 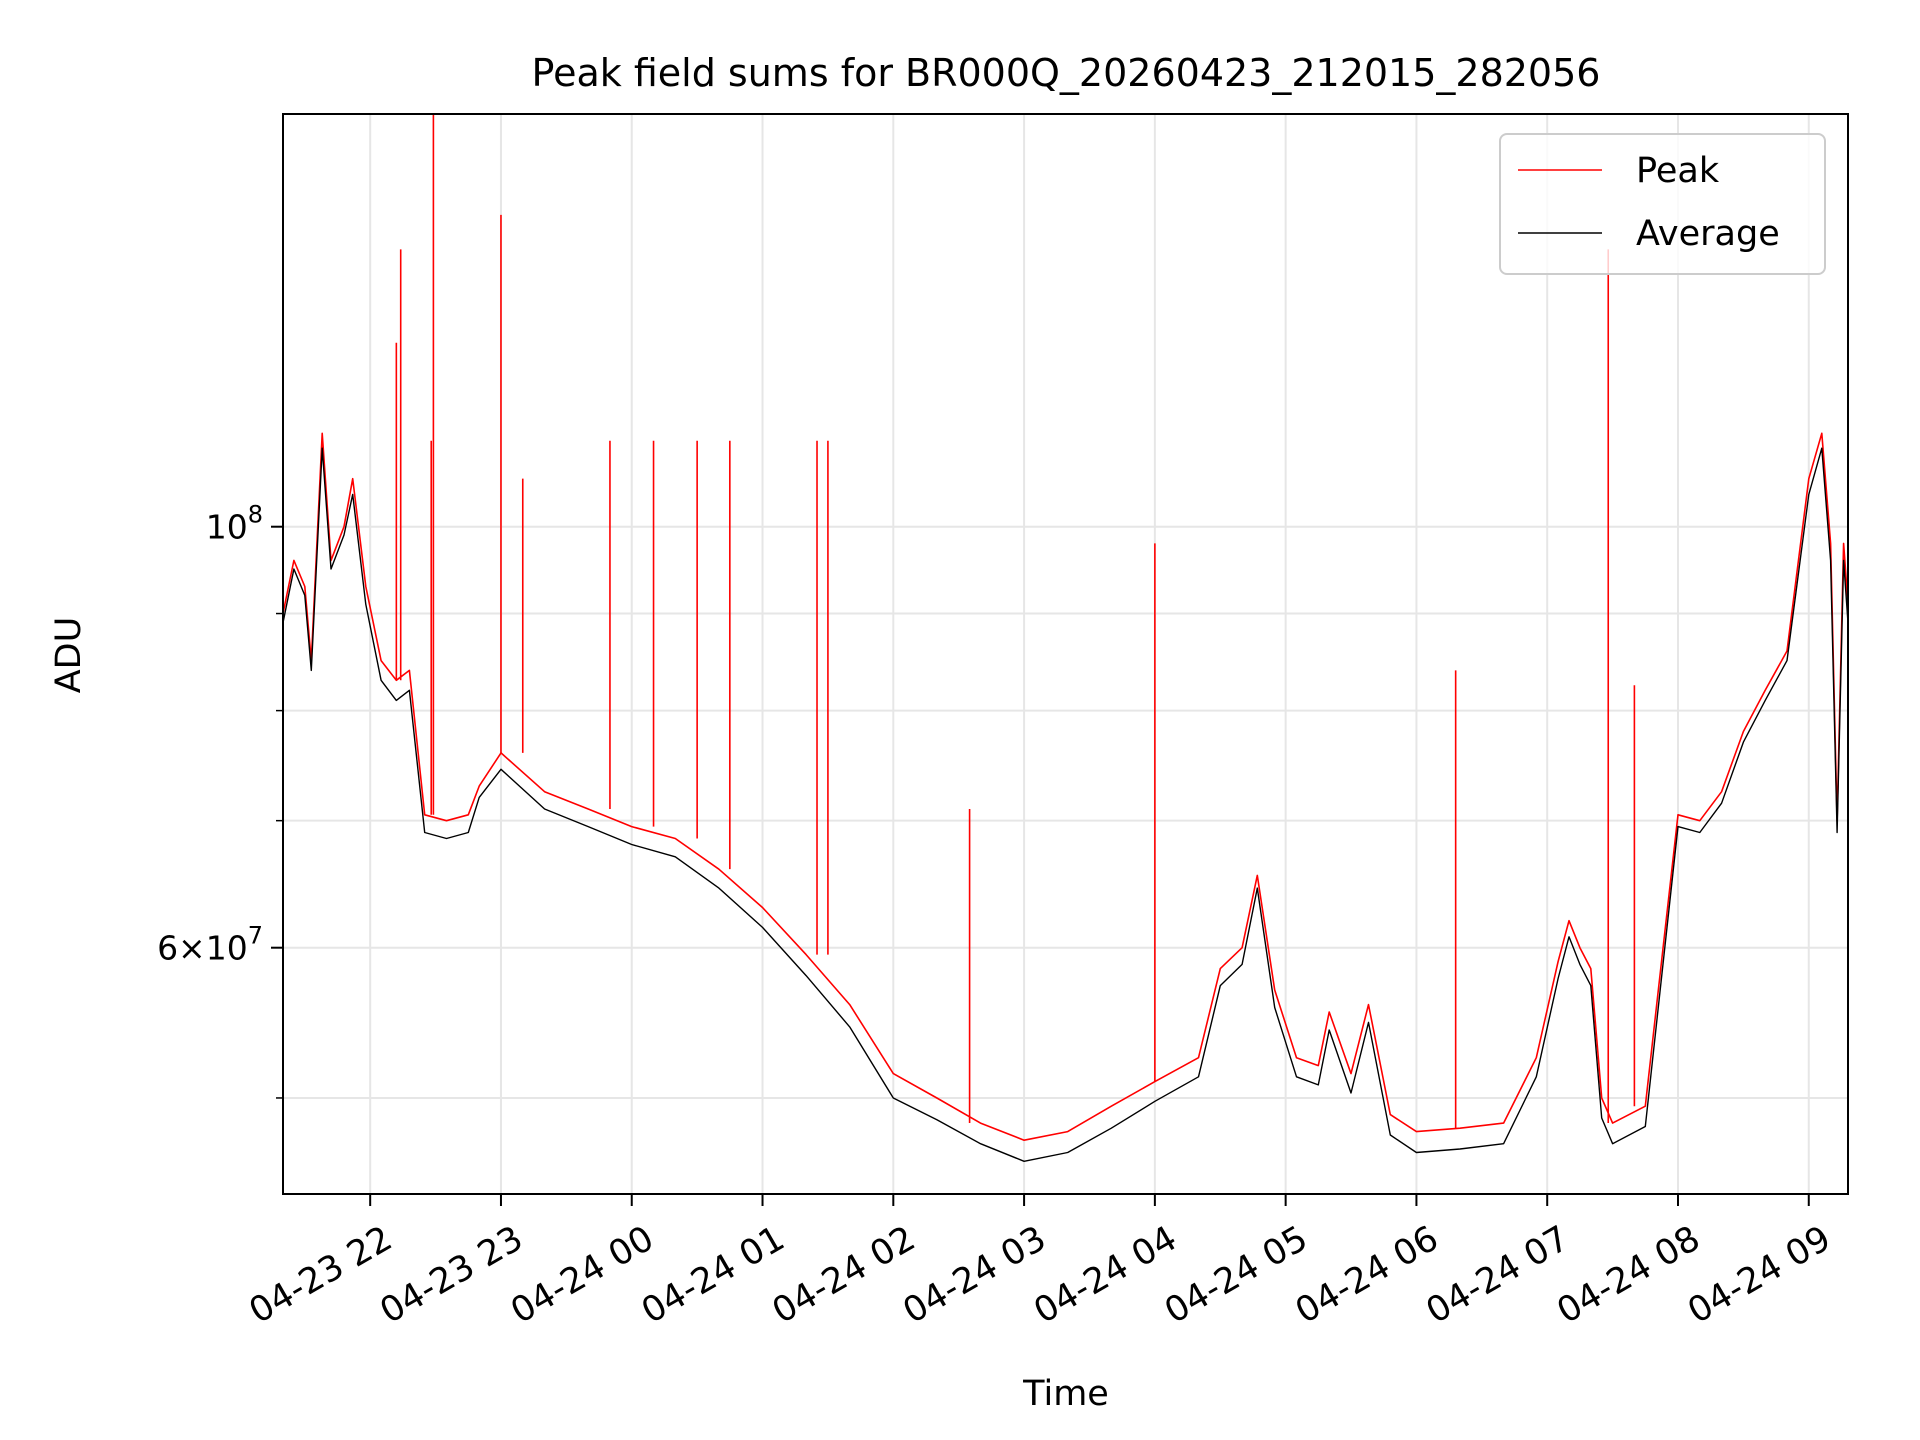 What do you see at coordinates (452, 1275) in the screenshot?
I see `x-tick-label: 04-23 23` at bounding box center [452, 1275].